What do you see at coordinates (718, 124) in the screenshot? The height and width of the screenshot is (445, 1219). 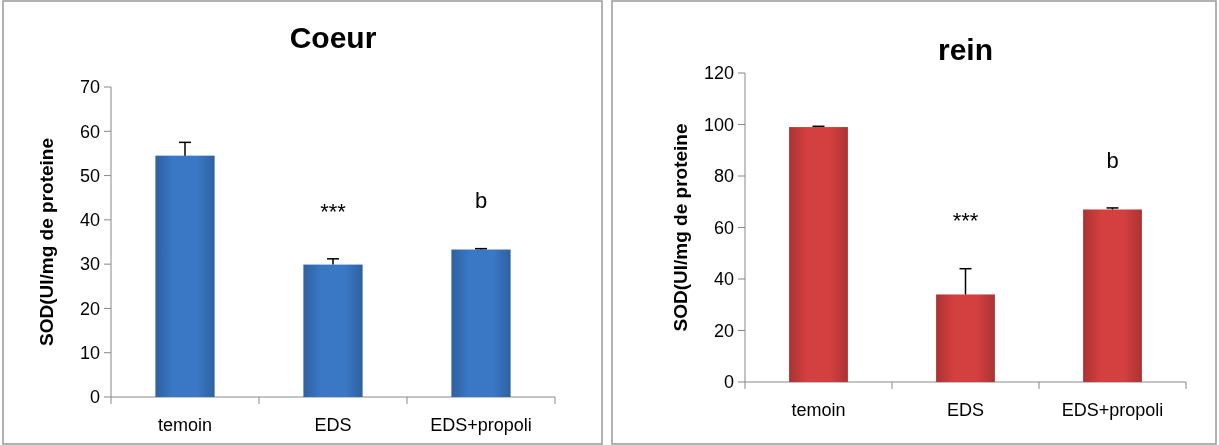 I see `y-tick-label: 100` at bounding box center [718, 124].